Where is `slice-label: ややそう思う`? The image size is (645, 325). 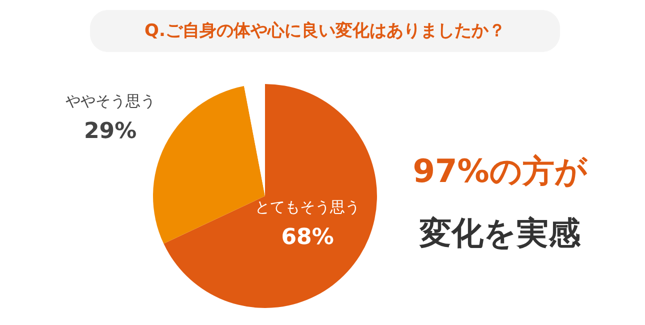
slice-label: ややそう思う is located at coordinates (110, 101).